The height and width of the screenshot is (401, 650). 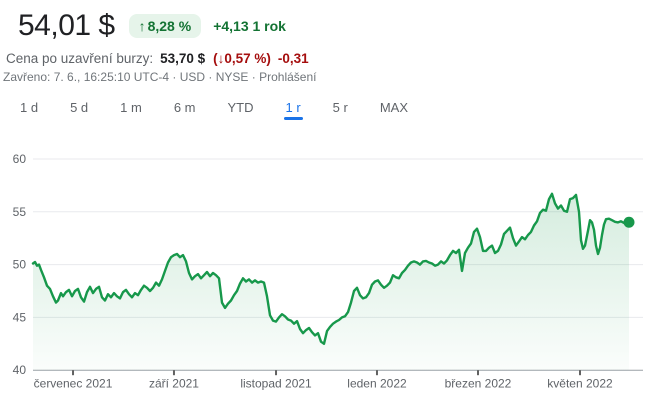 What do you see at coordinates (241, 112) in the screenshot?
I see `tab-ytd: YTD` at bounding box center [241, 112].